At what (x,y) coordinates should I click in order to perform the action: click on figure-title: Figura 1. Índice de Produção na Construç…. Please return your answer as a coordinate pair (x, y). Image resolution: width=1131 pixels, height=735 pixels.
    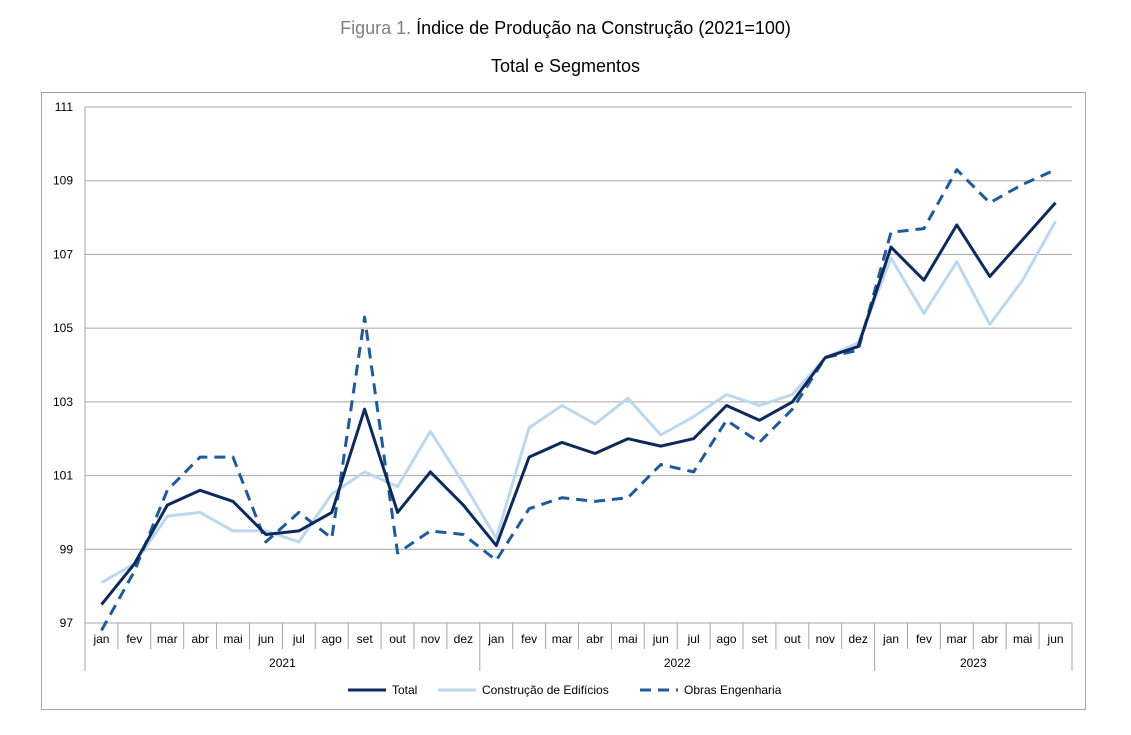
    Looking at the image, I should click on (565, 28).